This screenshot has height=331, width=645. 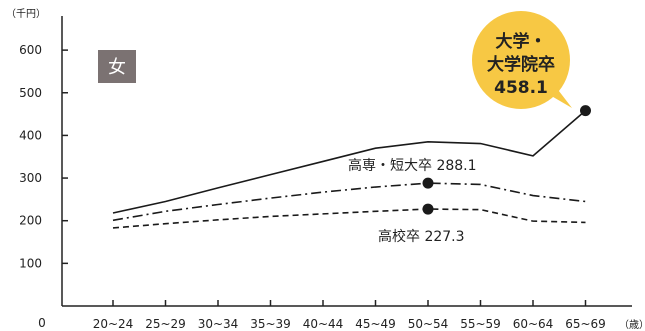 I want to click on callout-bubble, so click(x=521, y=60).